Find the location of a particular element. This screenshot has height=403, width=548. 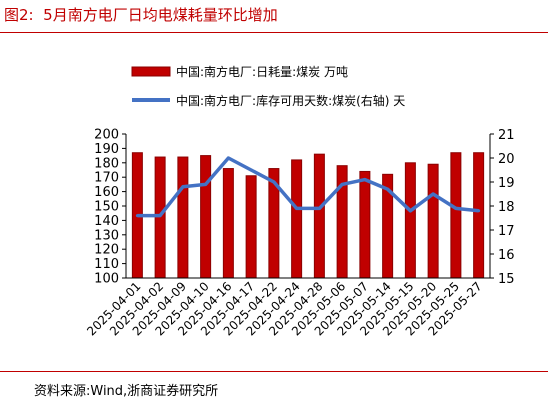

right-tick-label: 20 is located at coordinates (506, 159).